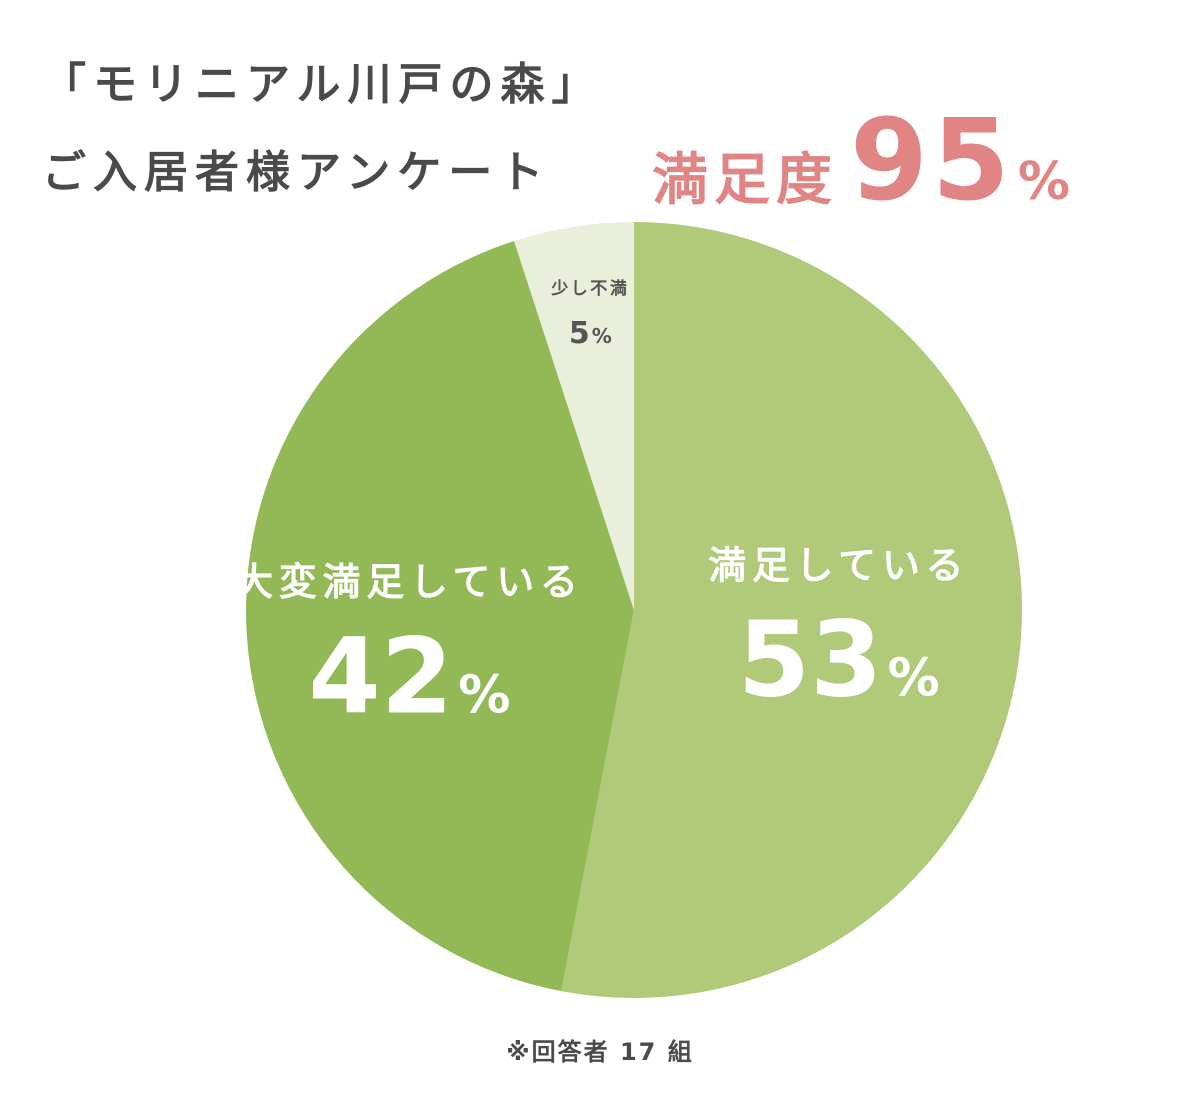 The height and width of the screenshot is (1115, 1200). What do you see at coordinates (589, 288) in the screenshot?
I see `pie-slice-label: 少し不満` at bounding box center [589, 288].